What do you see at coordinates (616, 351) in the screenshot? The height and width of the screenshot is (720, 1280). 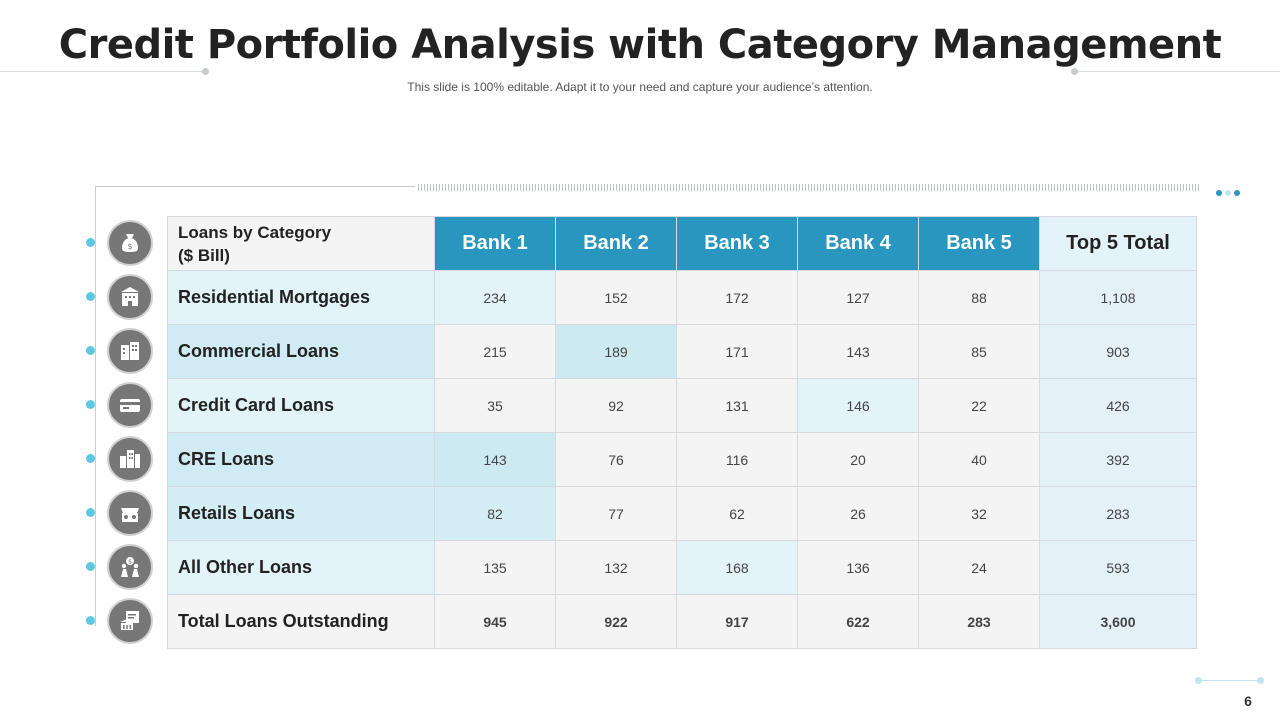 I see `table-cell: 189` at bounding box center [616, 351].